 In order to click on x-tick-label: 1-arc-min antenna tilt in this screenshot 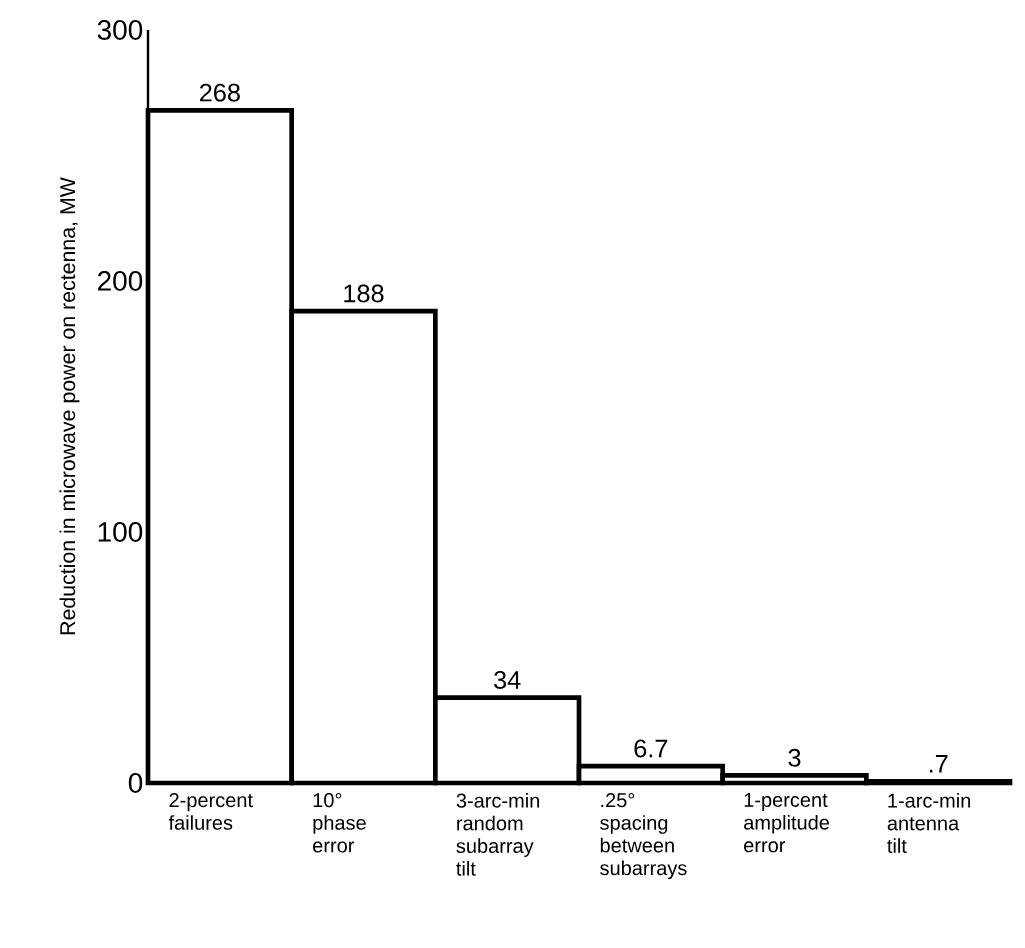, I will do `click(929, 823)`.